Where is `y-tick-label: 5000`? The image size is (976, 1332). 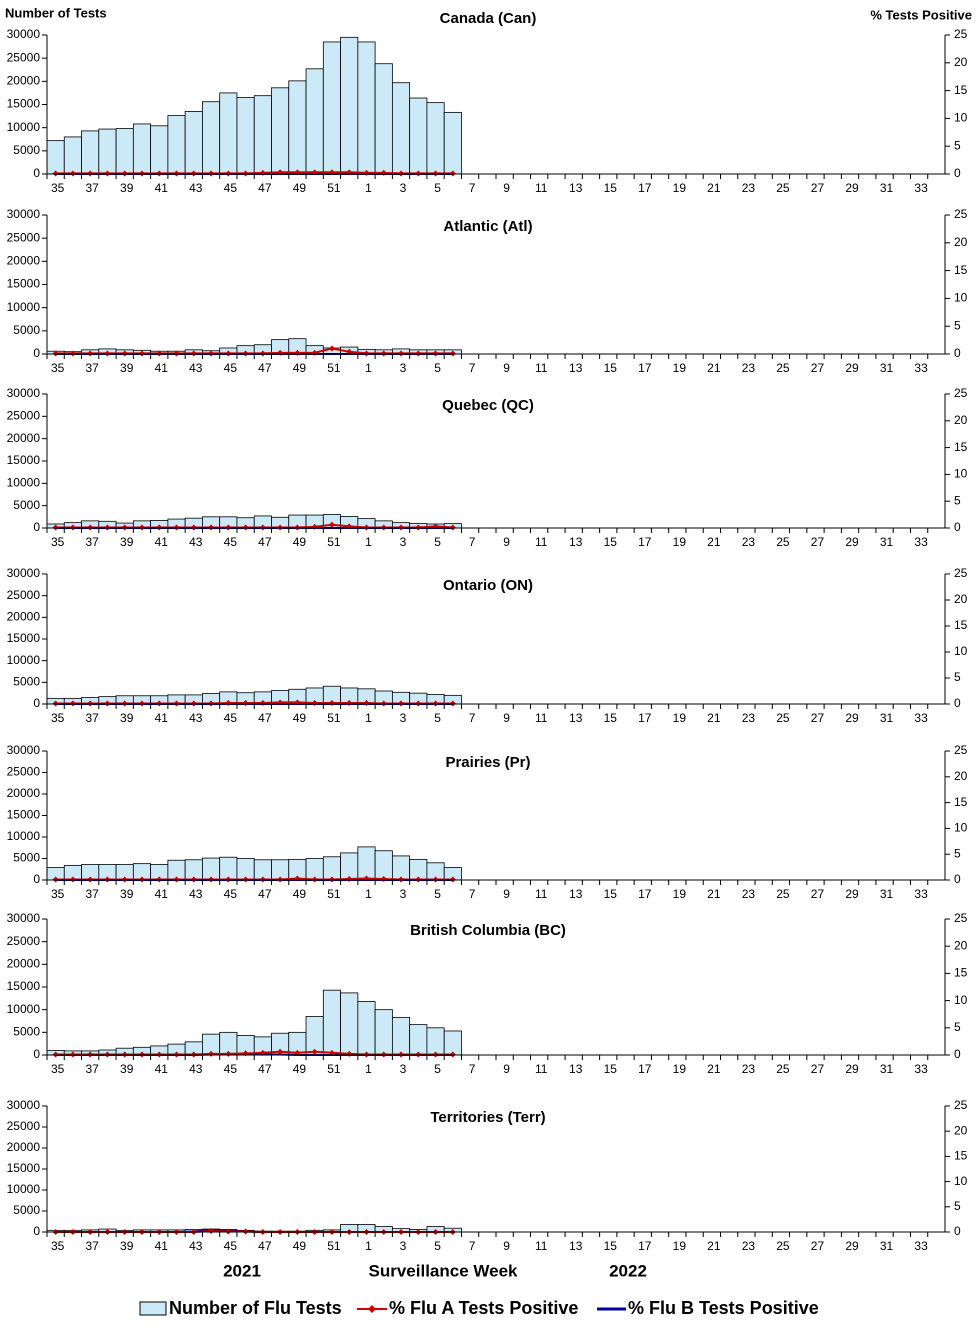
y-tick-label: 5000 is located at coordinates (26, 330).